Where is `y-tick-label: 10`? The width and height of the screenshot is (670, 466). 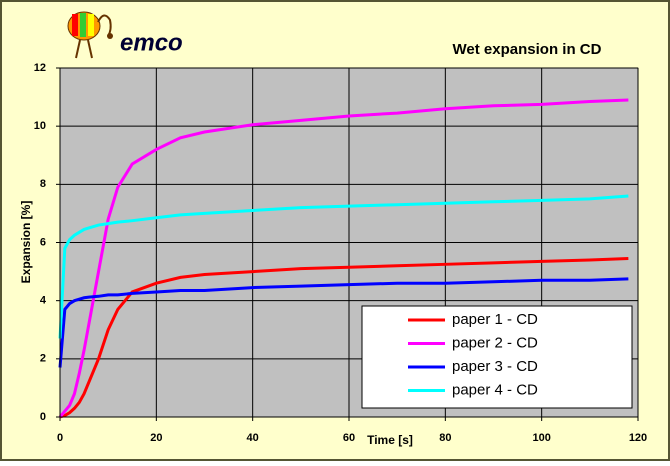 y-tick-label: 10 is located at coordinates (40, 126).